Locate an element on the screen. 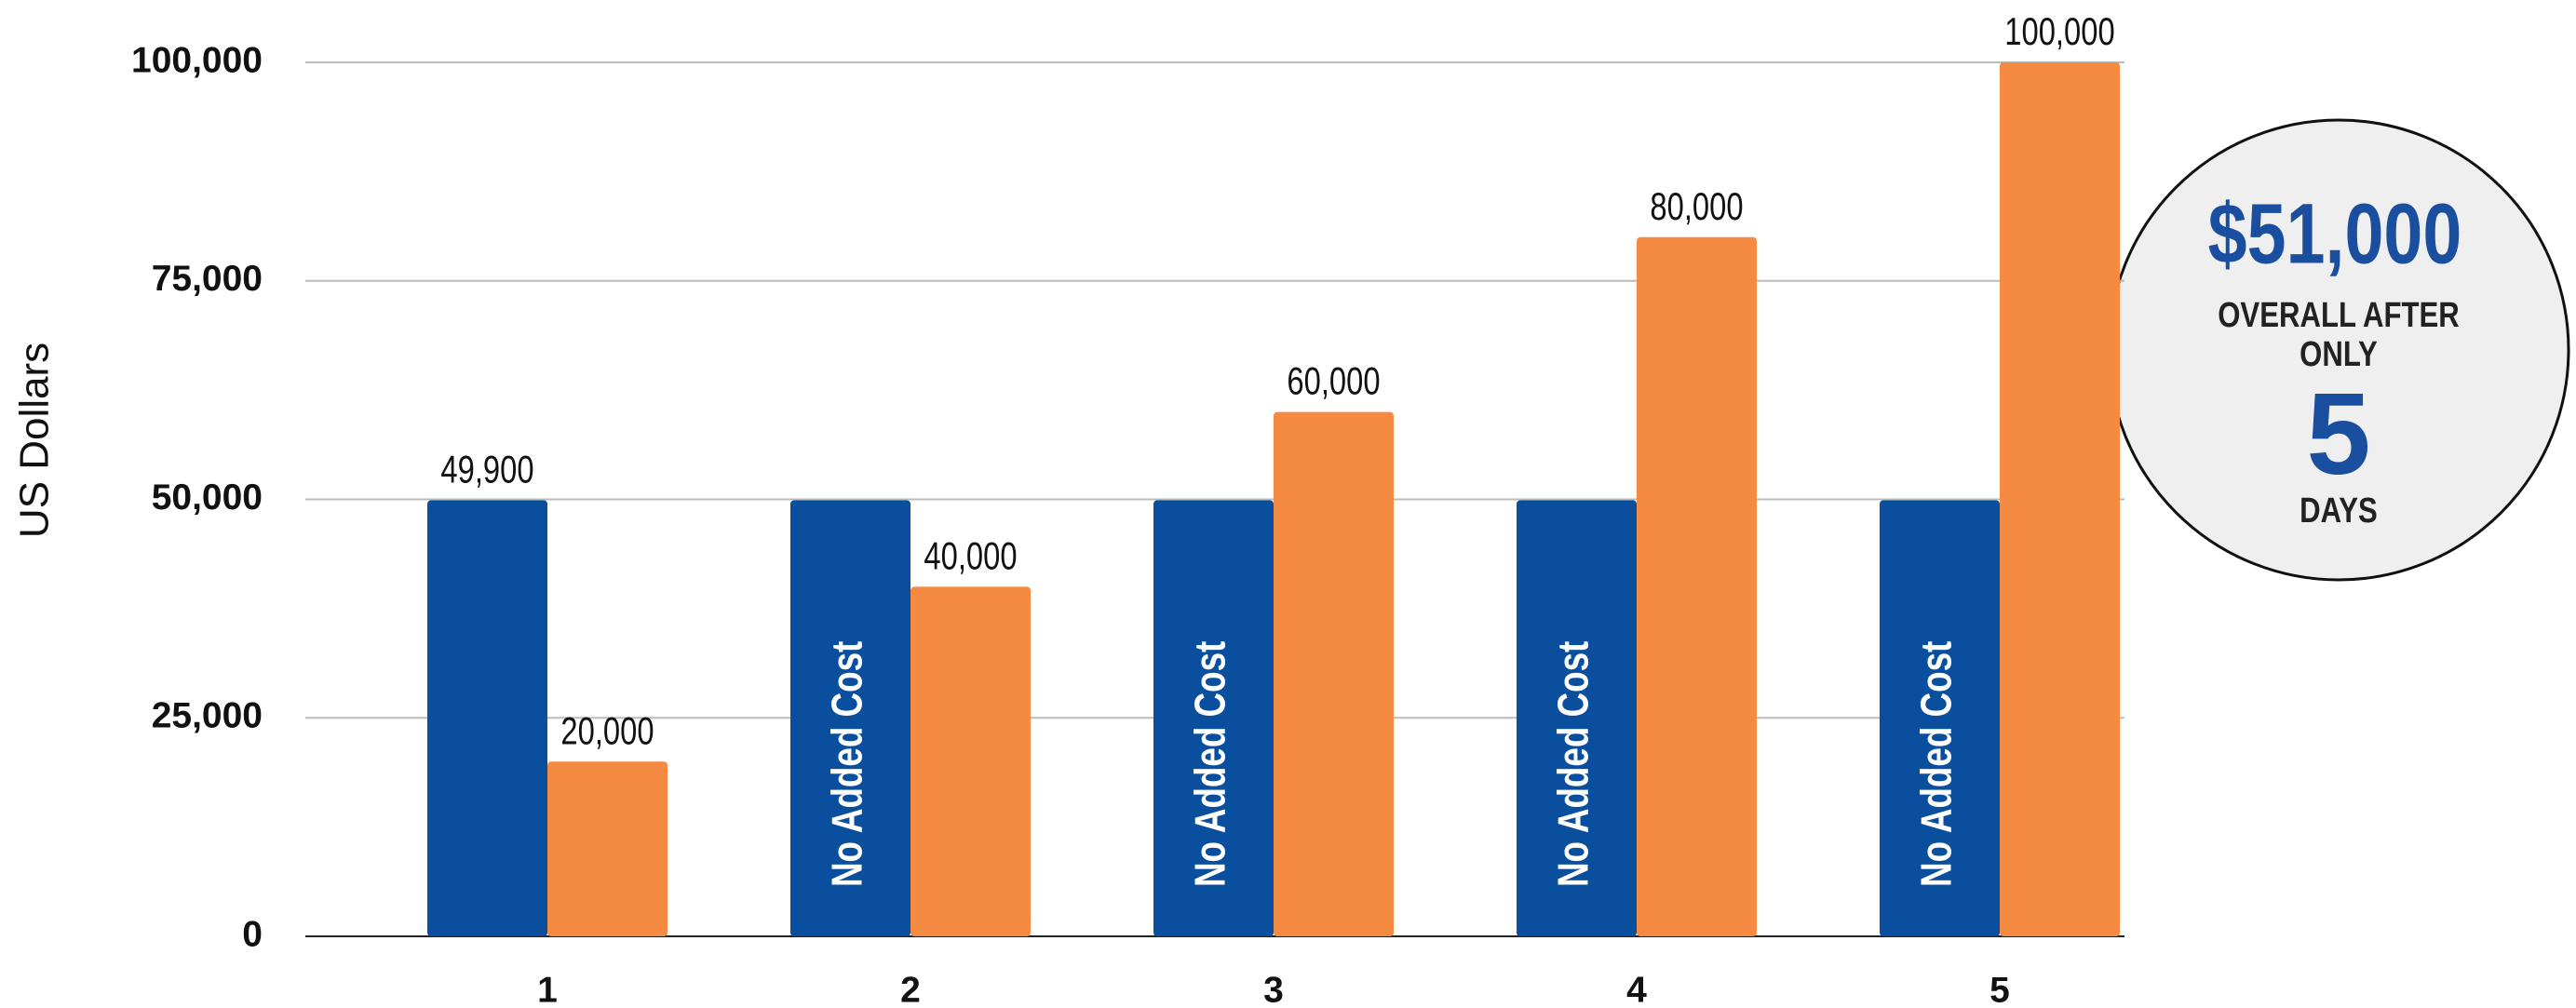 This screenshot has width=2576, height=1008. value-label: 60,000 is located at coordinates (1333, 381).